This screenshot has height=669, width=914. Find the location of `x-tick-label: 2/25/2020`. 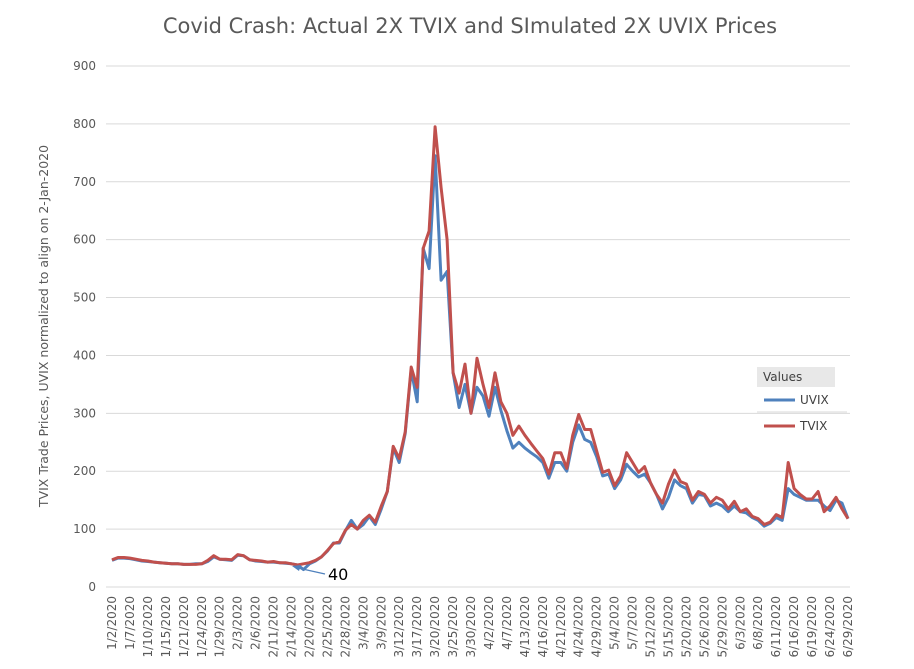

x-tick-label: 2/25/2020 is located at coordinates (327, 627).